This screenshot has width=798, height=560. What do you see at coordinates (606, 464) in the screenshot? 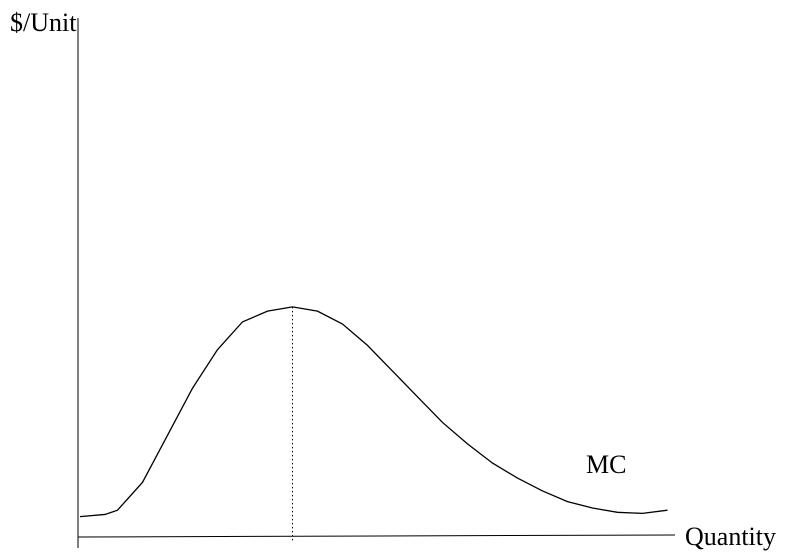
I see `mc-series-label: MC` at bounding box center [606, 464].